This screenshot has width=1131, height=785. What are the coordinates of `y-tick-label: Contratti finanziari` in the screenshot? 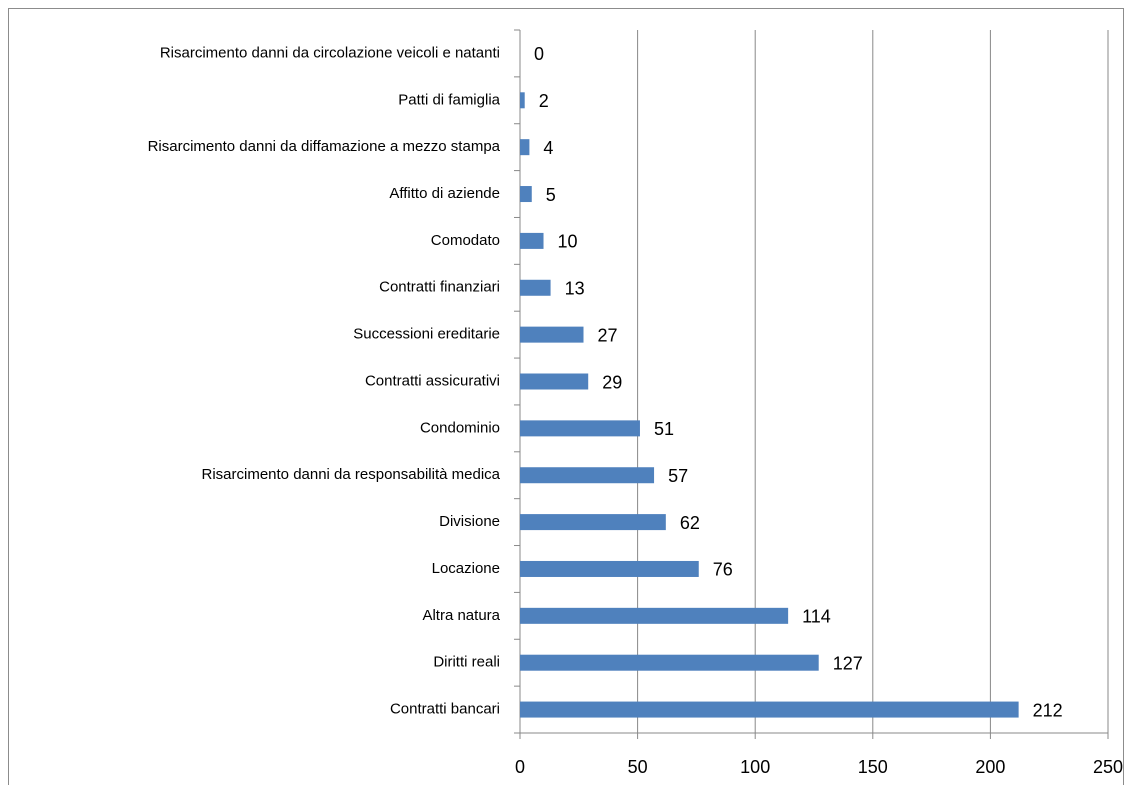 It's located at (439, 287).